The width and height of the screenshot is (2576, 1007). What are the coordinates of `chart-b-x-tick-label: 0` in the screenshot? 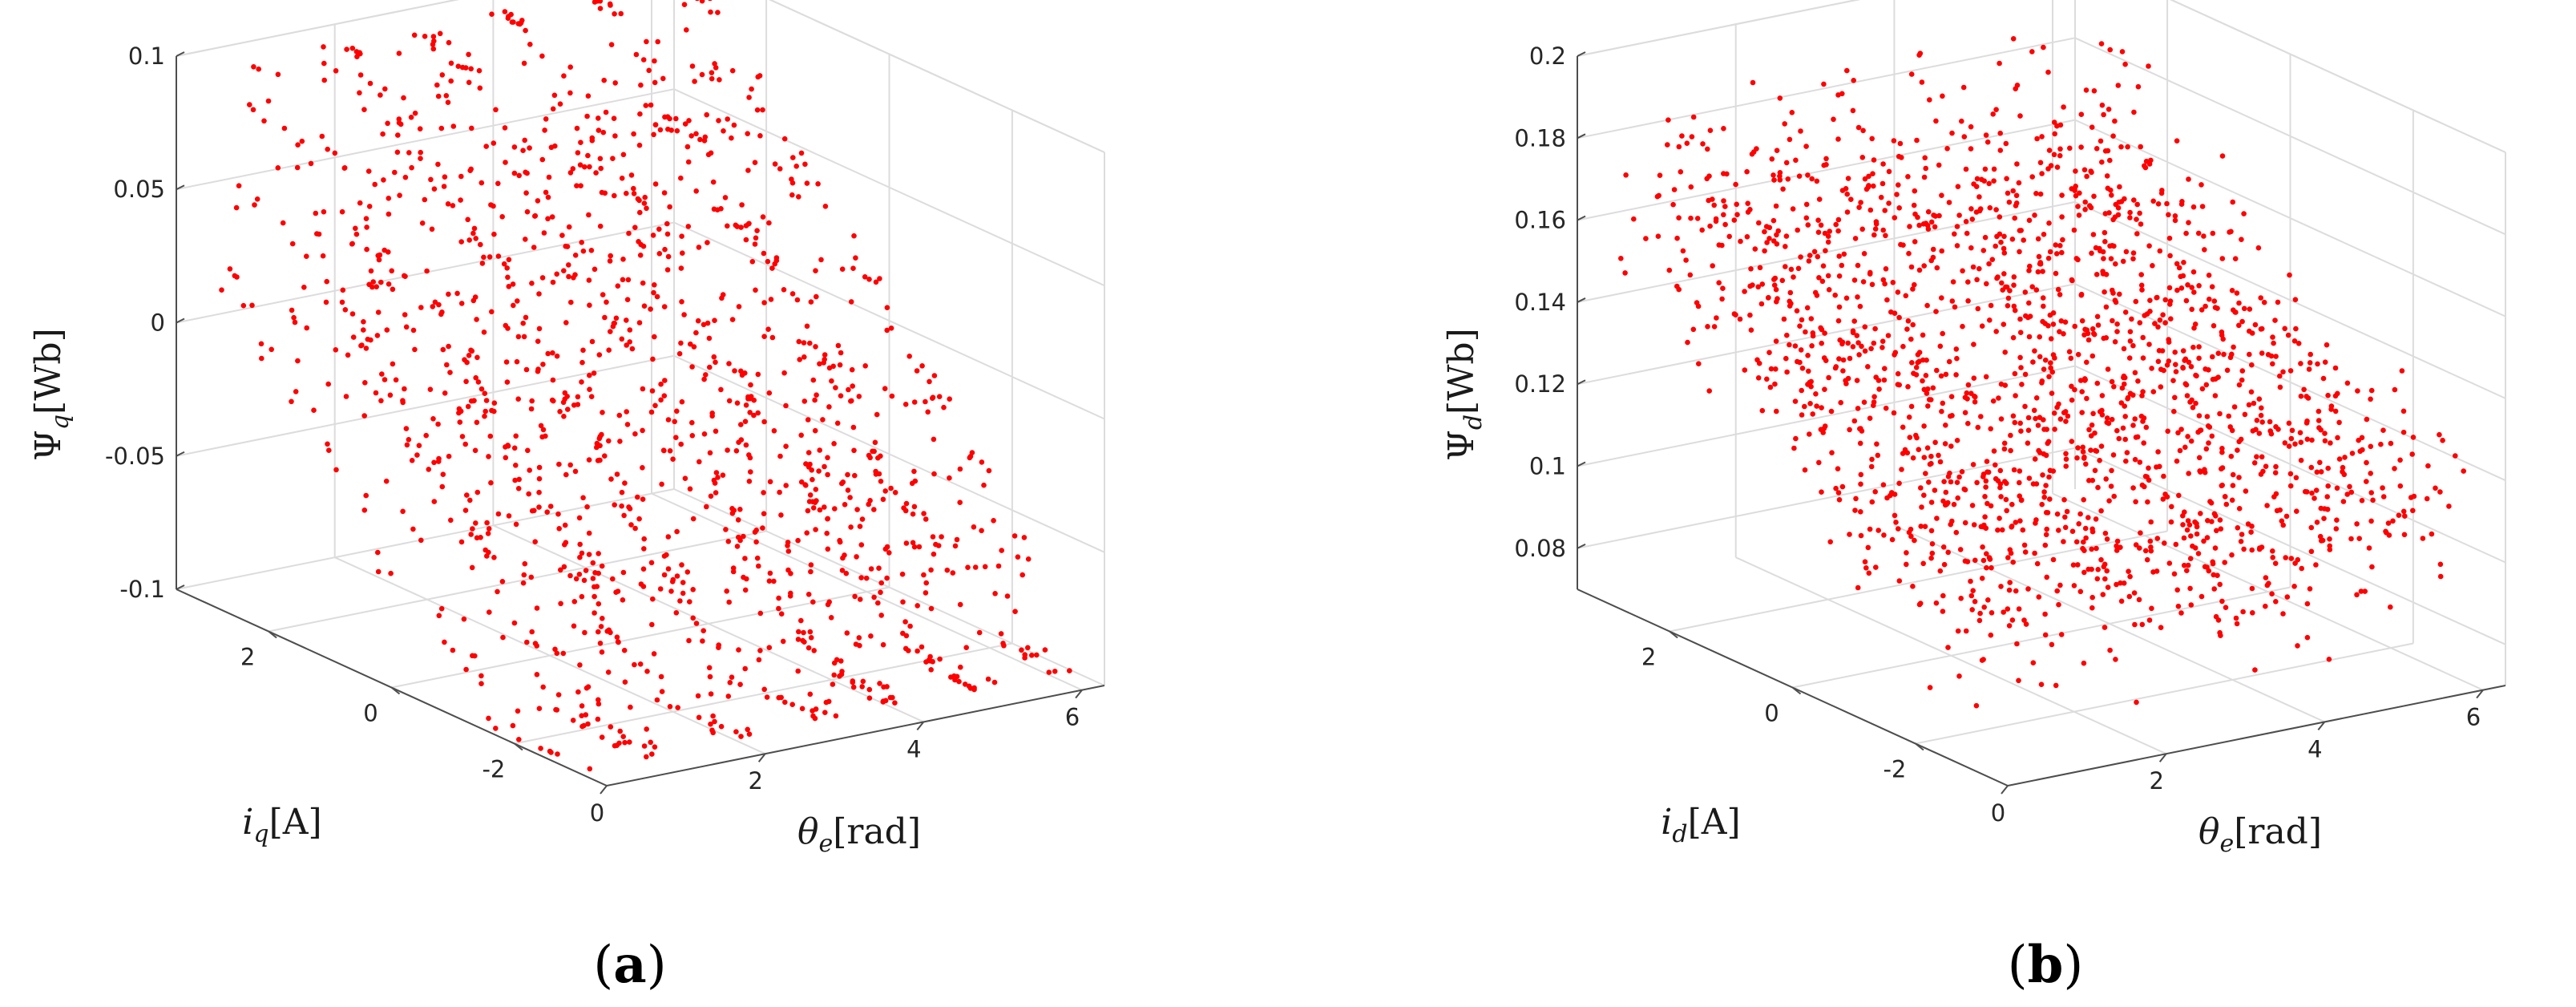 It's located at (1998, 813).